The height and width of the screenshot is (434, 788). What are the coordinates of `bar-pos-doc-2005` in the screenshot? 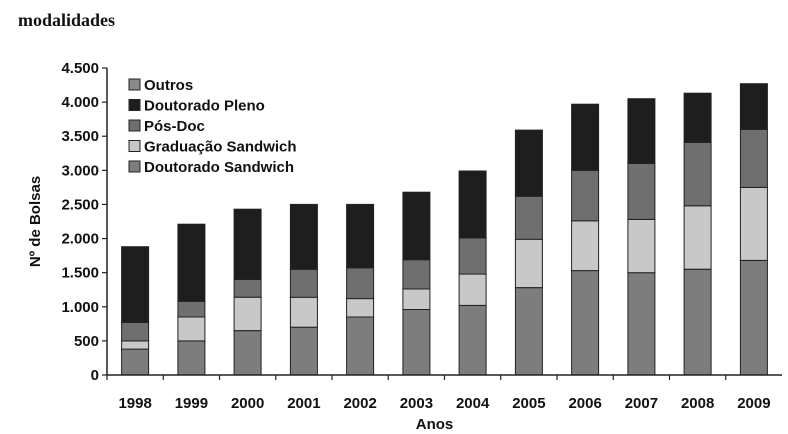 It's located at (528, 217).